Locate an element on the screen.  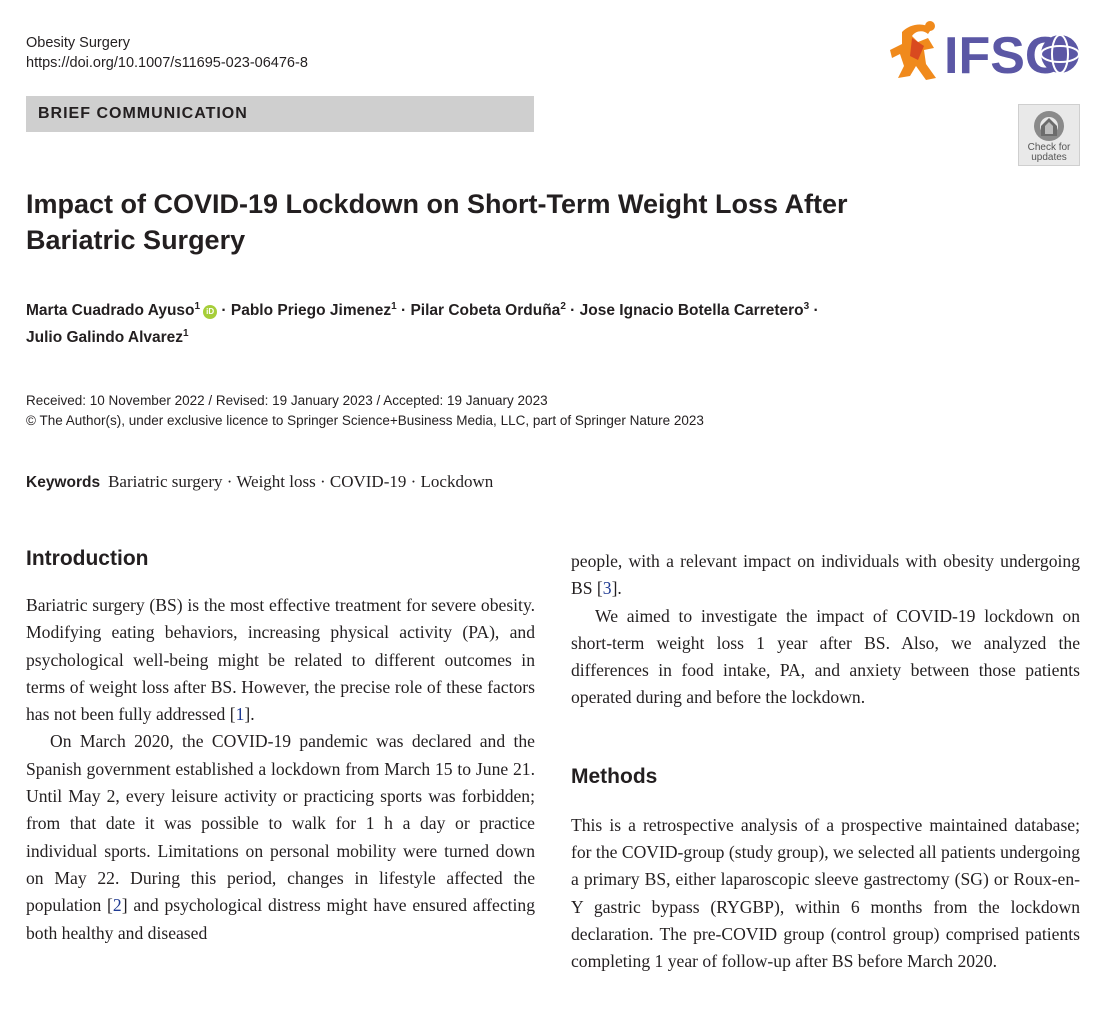
orcid-icon: iD is located at coordinates (210, 312).